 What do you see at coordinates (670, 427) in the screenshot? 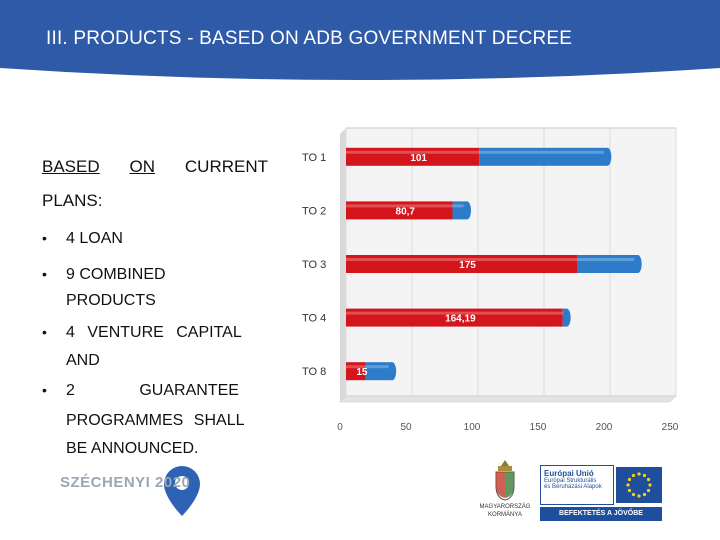
I see `x-tick-label: 250` at bounding box center [670, 427].